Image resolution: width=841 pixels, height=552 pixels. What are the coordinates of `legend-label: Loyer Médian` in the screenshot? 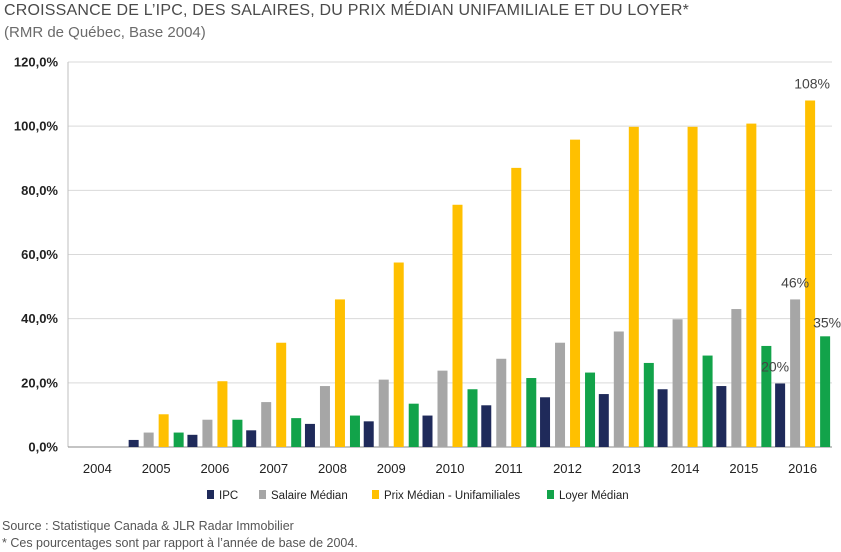 It's located at (594, 496).